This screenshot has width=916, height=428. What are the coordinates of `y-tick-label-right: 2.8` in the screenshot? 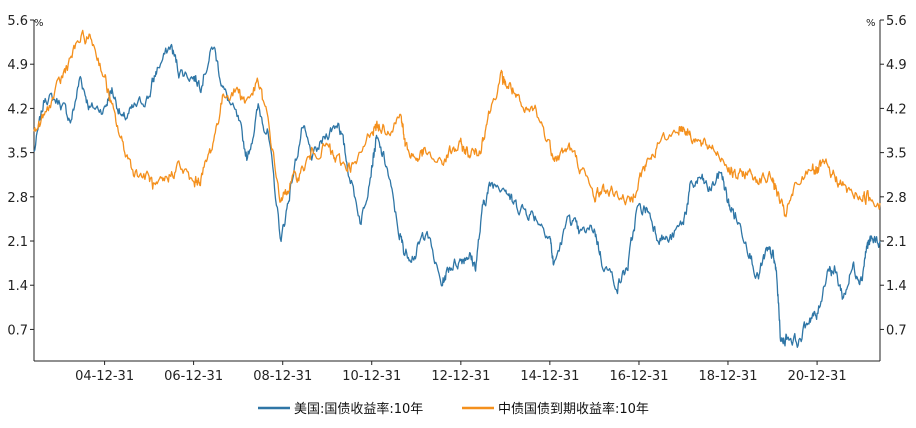 It's located at (896, 198).